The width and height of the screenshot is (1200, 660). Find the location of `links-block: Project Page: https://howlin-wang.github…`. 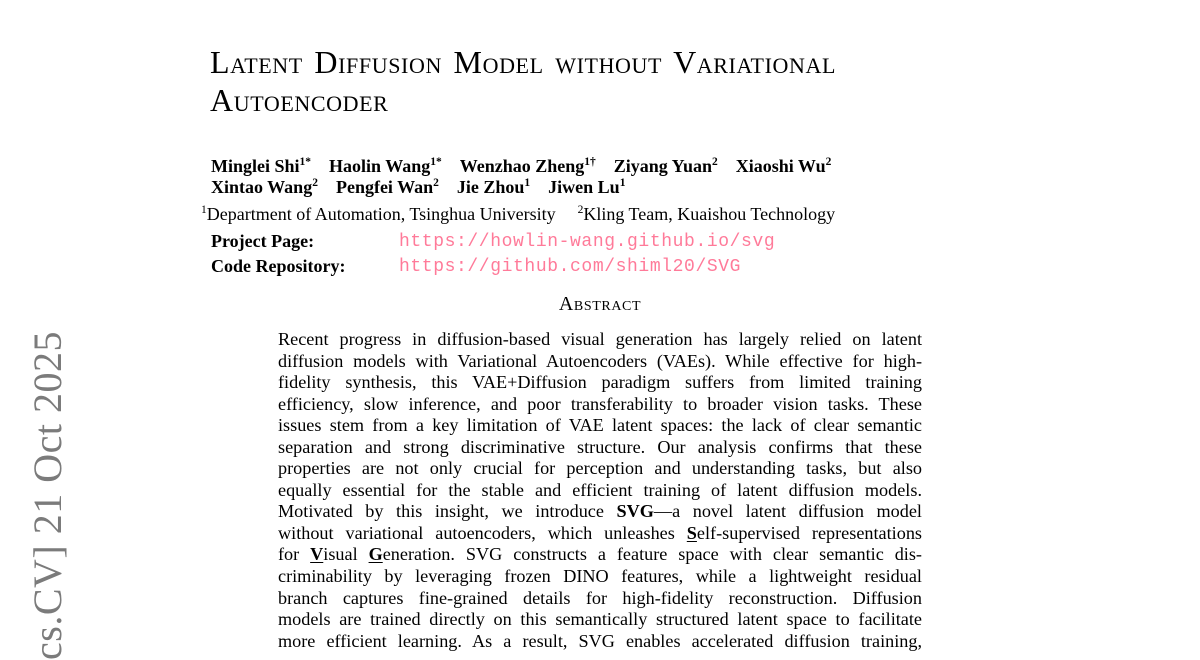

links-block: Project Page: https://howlin-wang.github… is located at coordinates (600, 255).